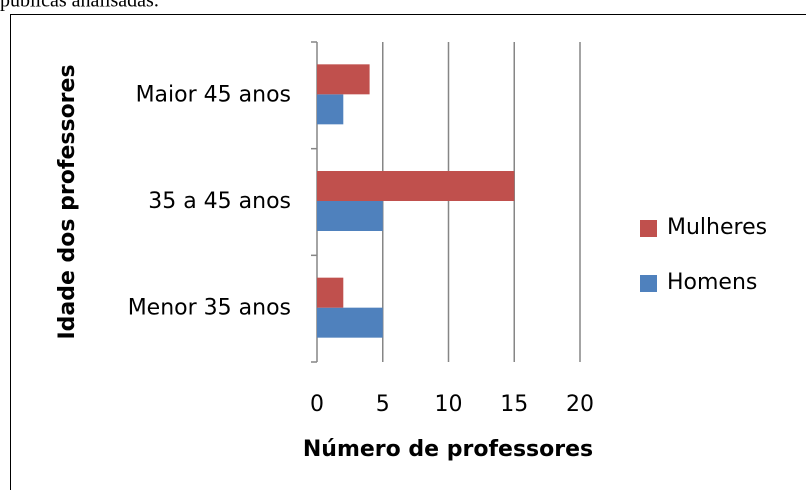 The width and height of the screenshot is (806, 490). I want to click on y-axis-title: Idade dos professores, so click(67, 201).